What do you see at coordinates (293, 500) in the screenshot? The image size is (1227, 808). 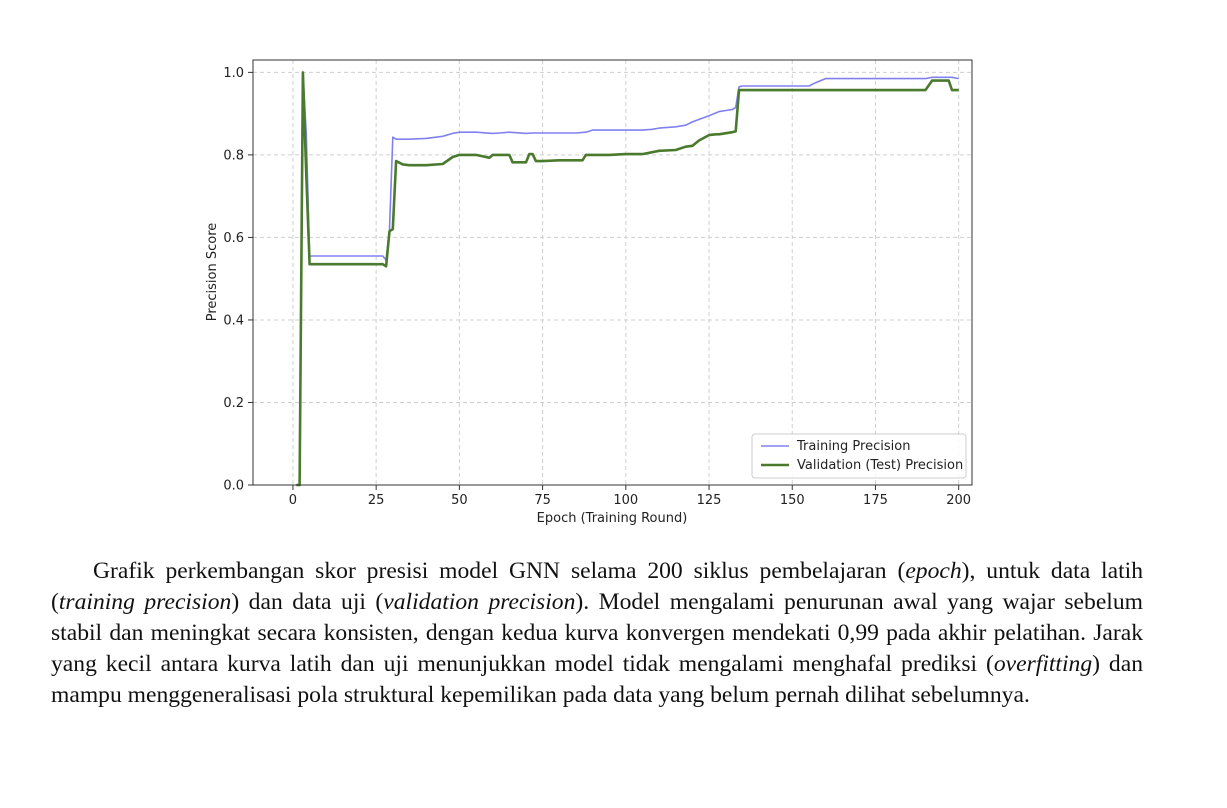 I see `x-tick-label-0: 0` at bounding box center [293, 500].